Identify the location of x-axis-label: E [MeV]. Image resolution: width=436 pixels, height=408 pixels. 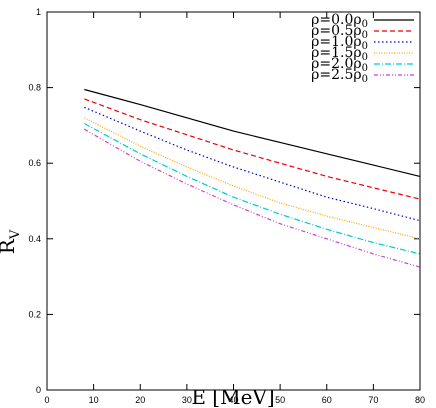
(232, 396).